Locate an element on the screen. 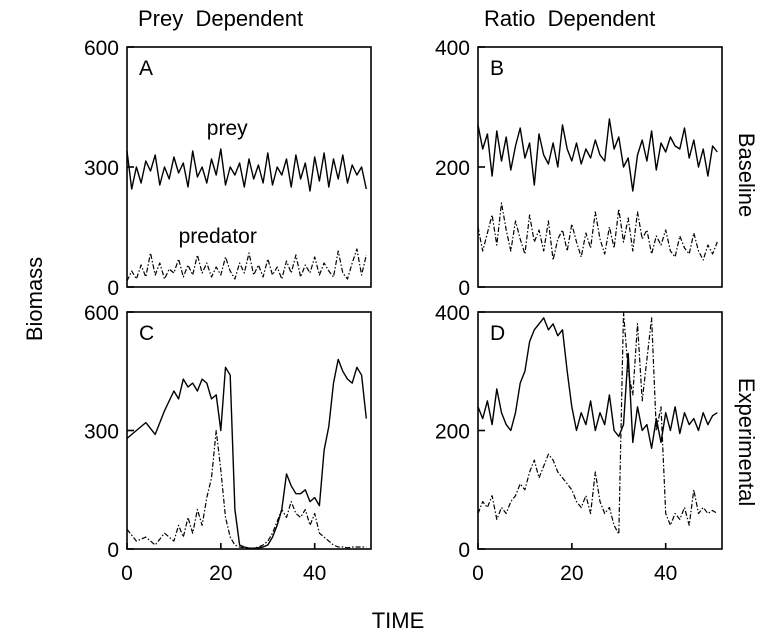 Image resolution: width=761 pixels, height=634 pixels. panel-letter: A is located at coordinates (146, 68).